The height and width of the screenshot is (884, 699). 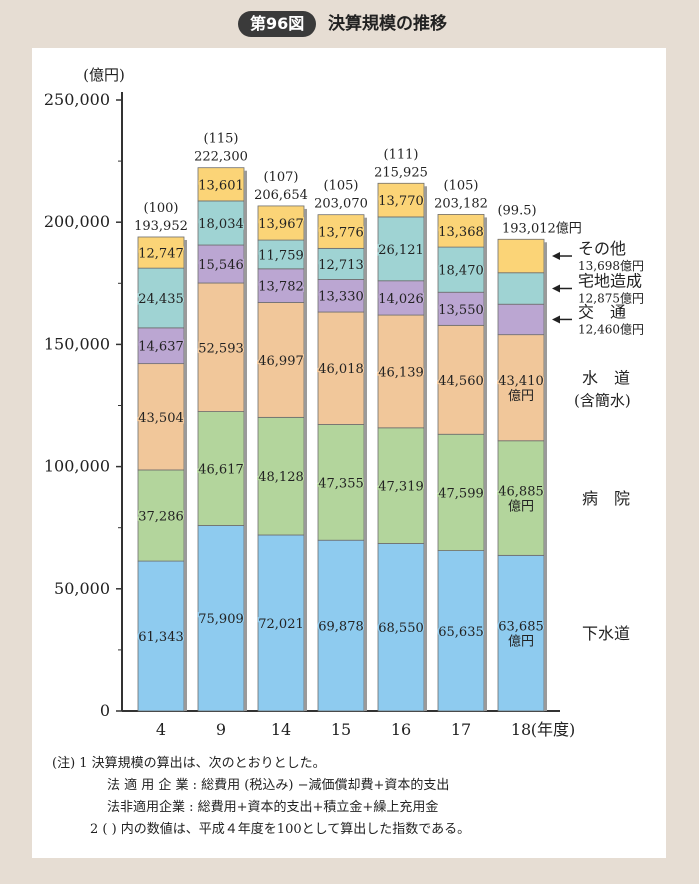 I want to click on bar-value-label: 47,319, so click(x=401, y=487).